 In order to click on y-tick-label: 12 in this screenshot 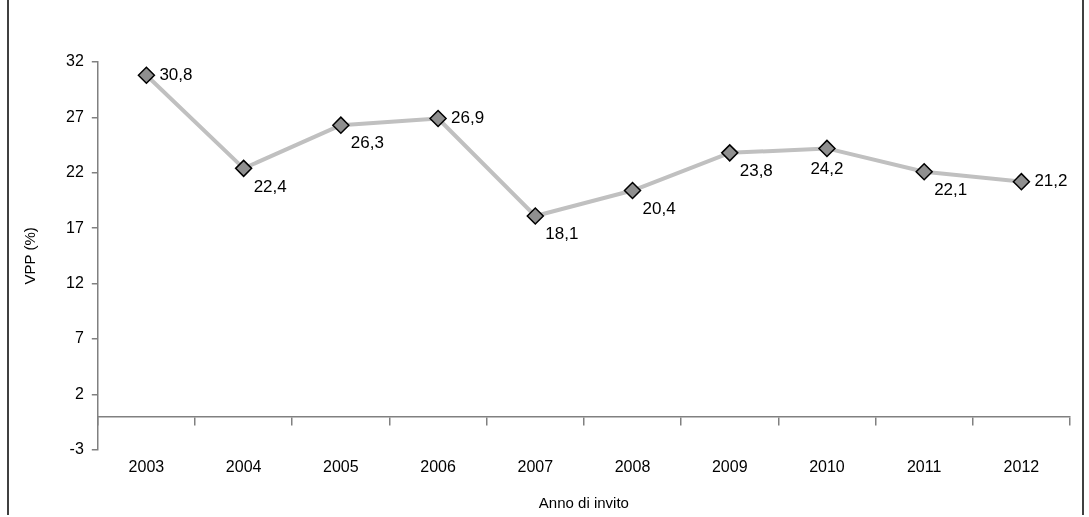, I will do `click(75, 283)`.